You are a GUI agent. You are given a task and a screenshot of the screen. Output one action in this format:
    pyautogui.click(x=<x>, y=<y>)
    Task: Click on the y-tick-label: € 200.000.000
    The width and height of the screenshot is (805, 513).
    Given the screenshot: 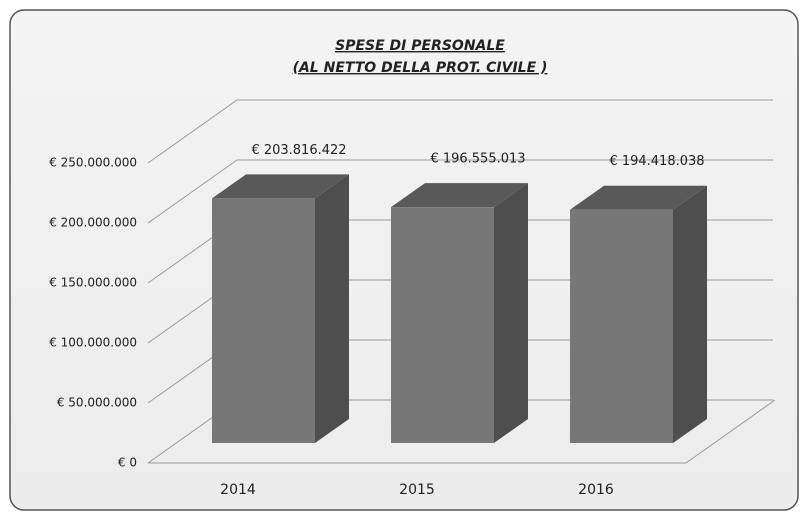 What is the action you would take?
    pyautogui.click(x=93, y=223)
    